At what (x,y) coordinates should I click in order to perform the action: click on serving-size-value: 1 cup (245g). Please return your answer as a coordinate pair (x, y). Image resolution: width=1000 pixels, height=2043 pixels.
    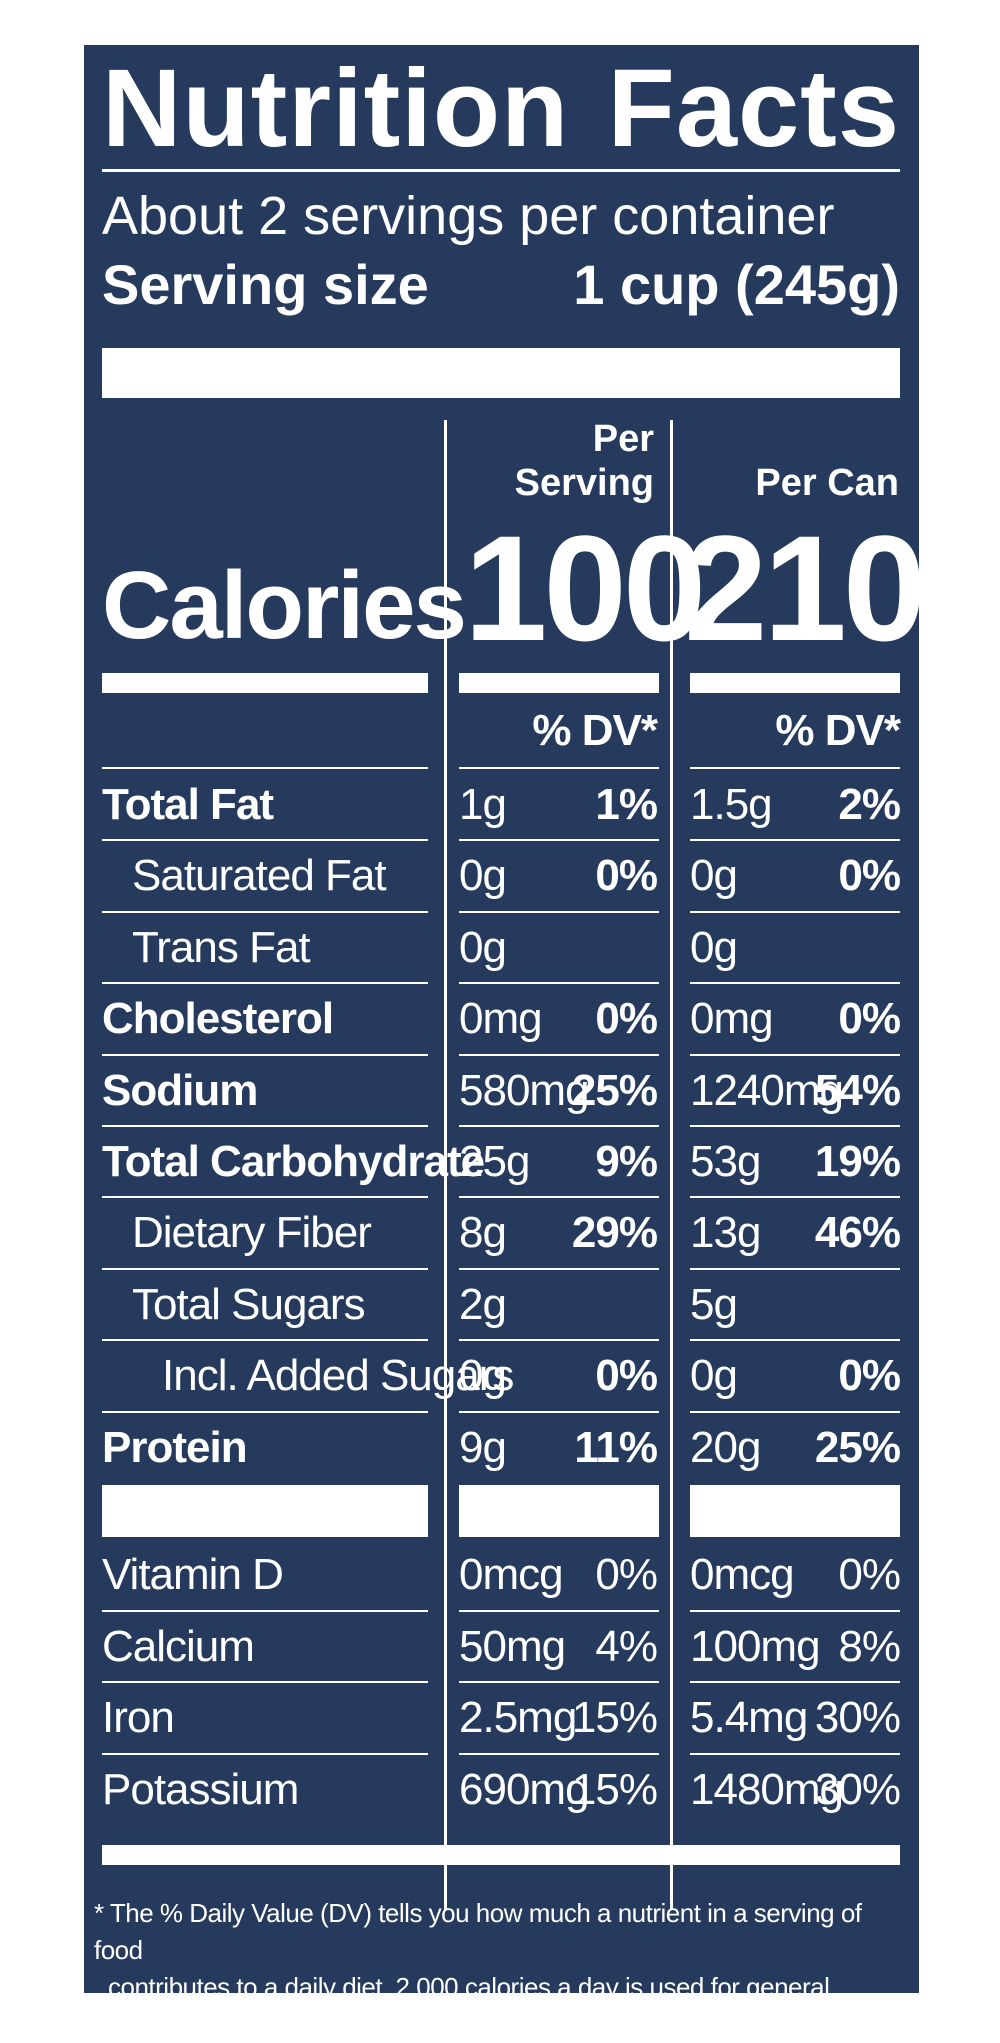
    Looking at the image, I should click on (736, 284).